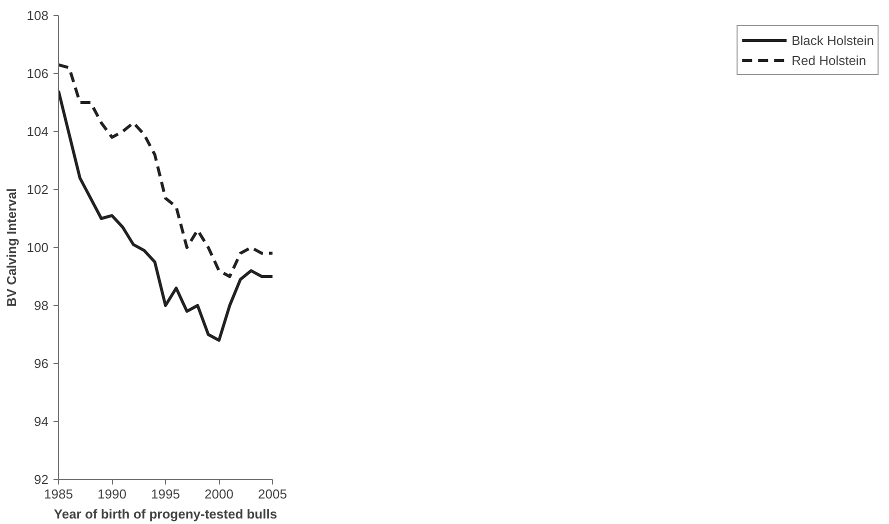  I want to click on y-tick-label: 104, so click(37, 131).